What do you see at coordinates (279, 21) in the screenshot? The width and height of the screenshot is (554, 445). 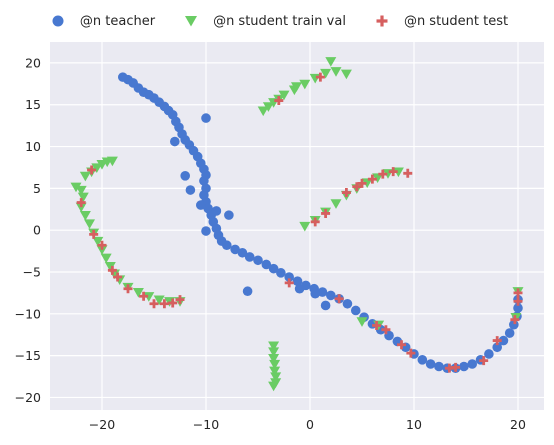 I see `legend-label-train-val: @n student train val` at bounding box center [279, 21].